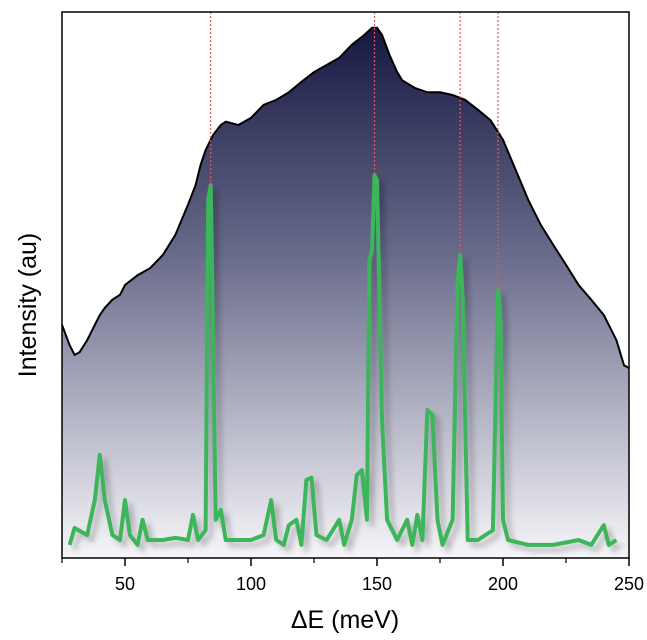 This screenshot has height=640, width=647. I want to click on x-tick-label: 250, so click(629, 584).